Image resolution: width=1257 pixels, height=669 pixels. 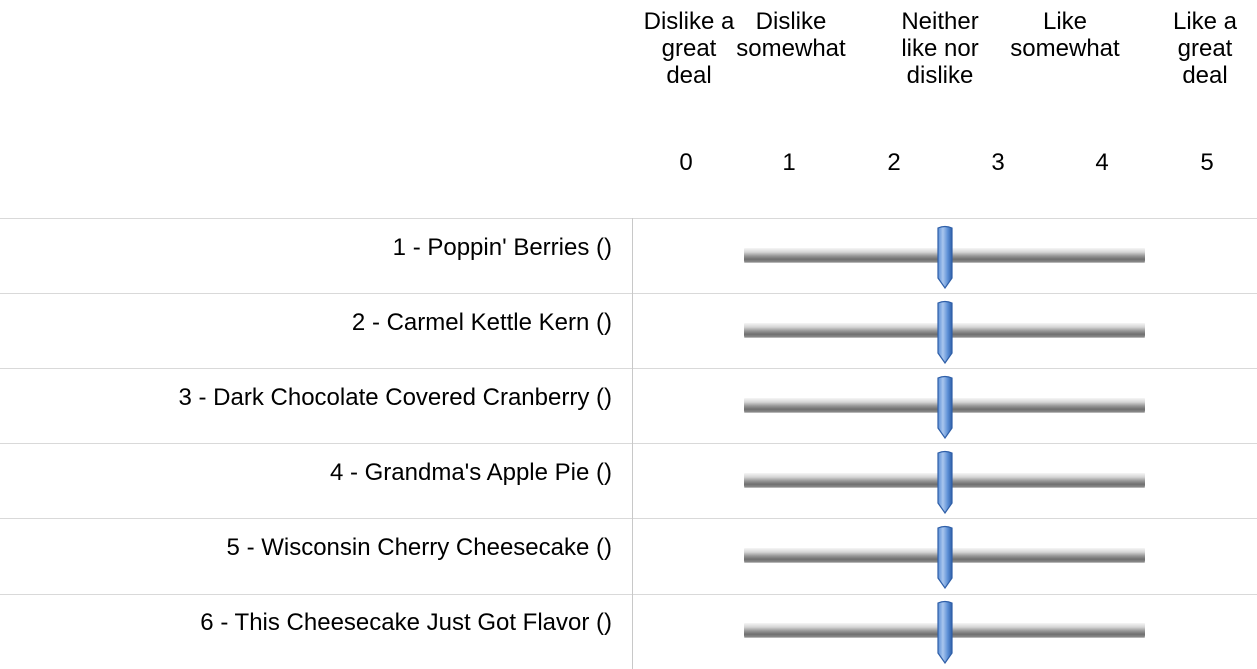 I want to click on row-label: 6 - This Cheesecake Just Got Flavor (), so click(x=406, y=622).